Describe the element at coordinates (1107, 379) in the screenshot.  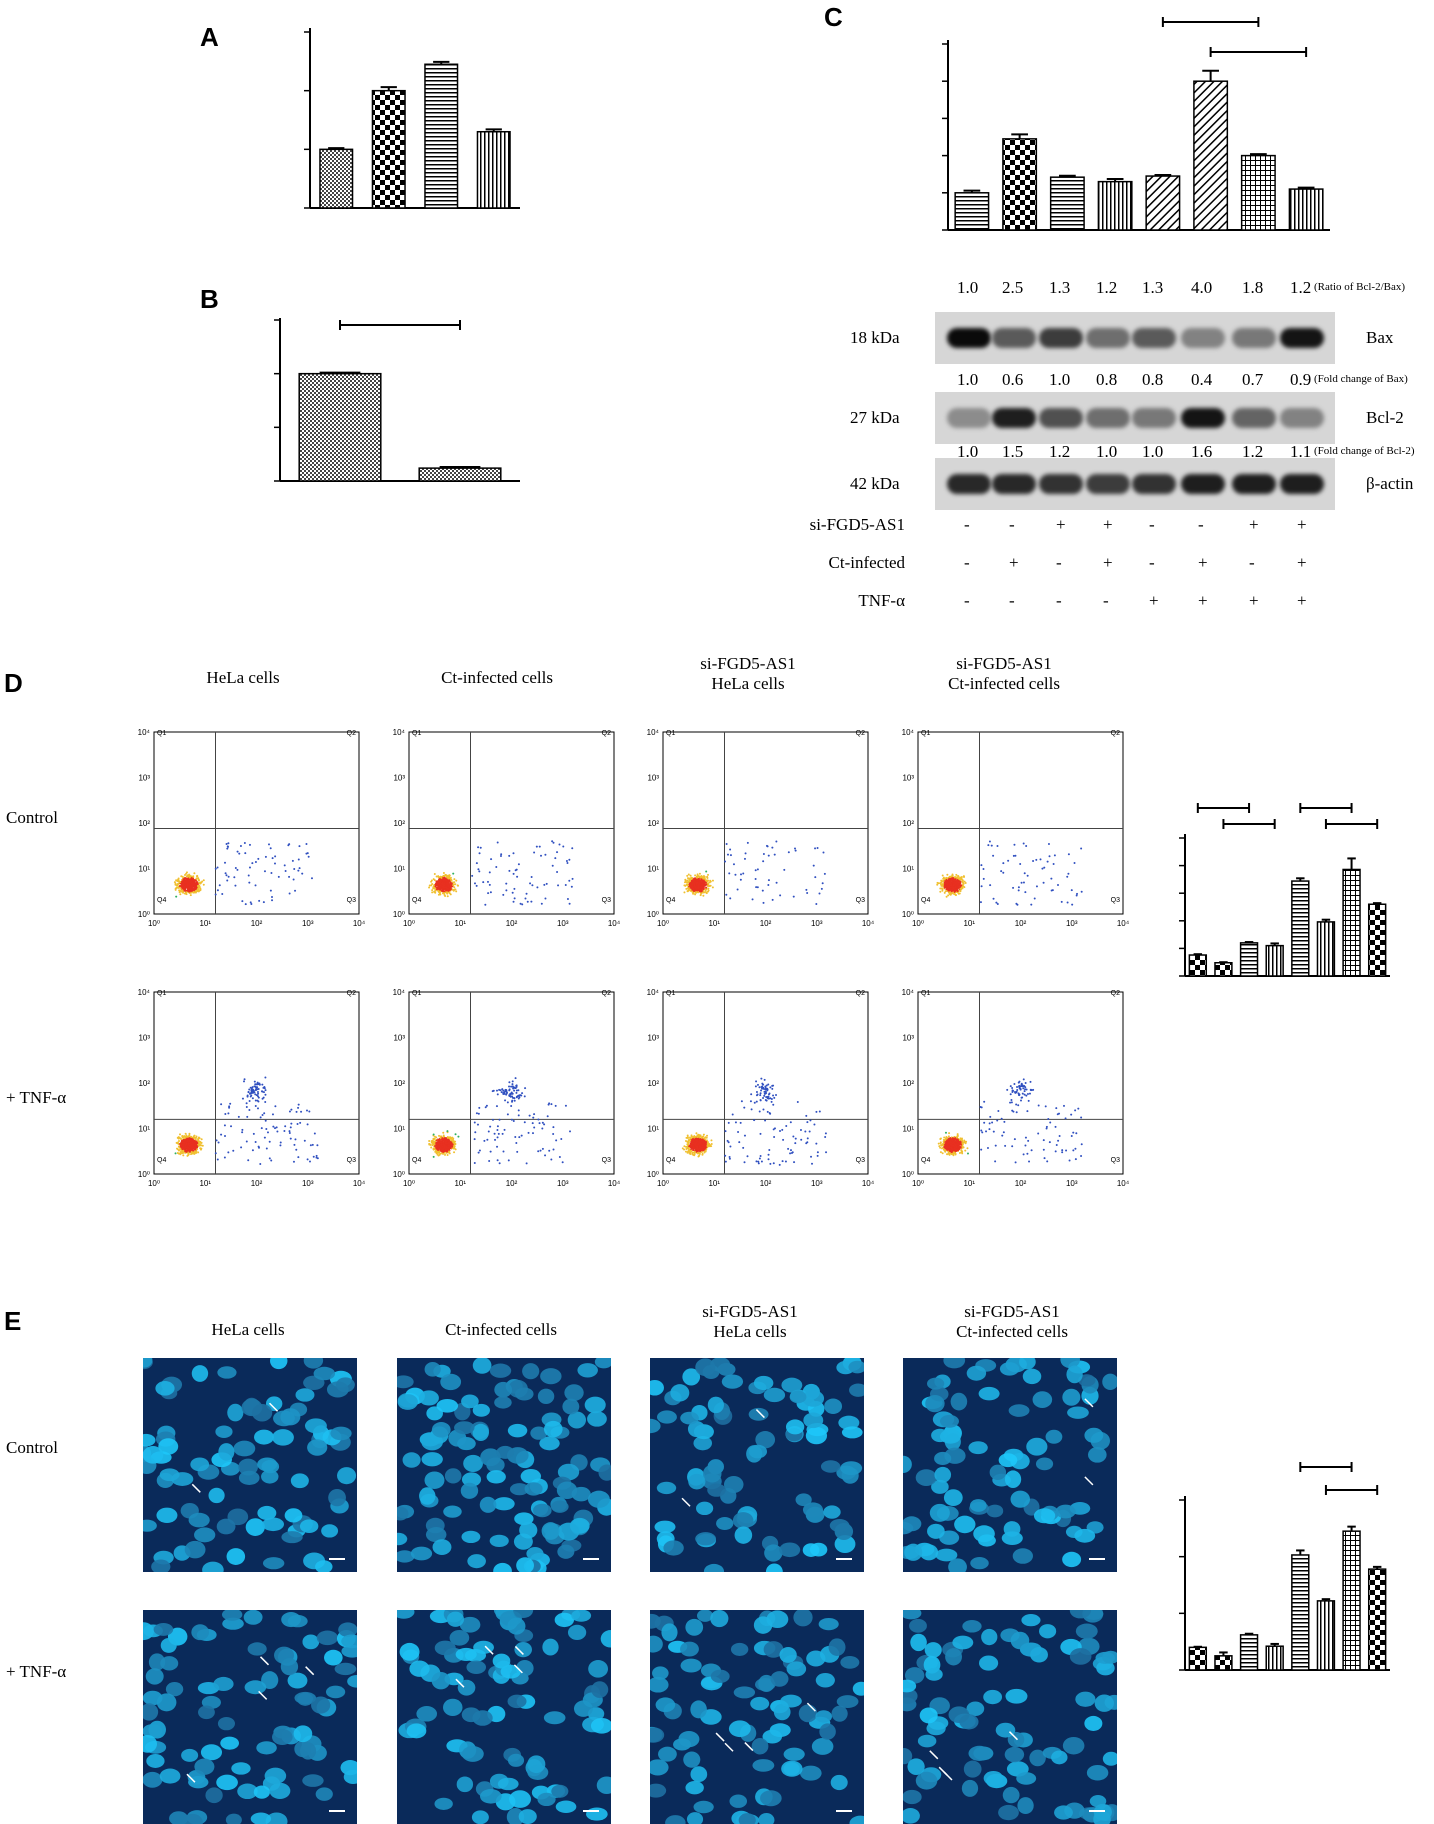
I see `blot-value: 0.8` at that location.